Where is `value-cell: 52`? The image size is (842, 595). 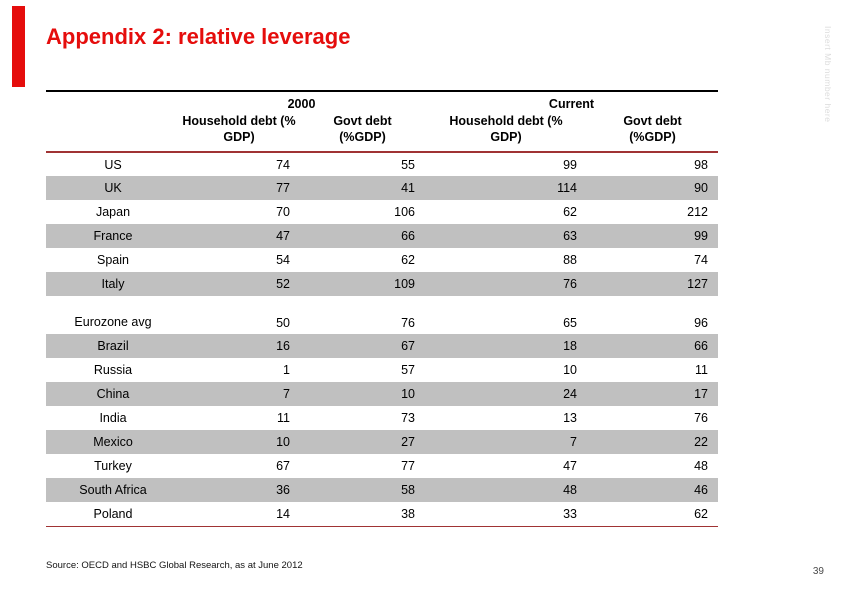 value-cell: 52 is located at coordinates (283, 284).